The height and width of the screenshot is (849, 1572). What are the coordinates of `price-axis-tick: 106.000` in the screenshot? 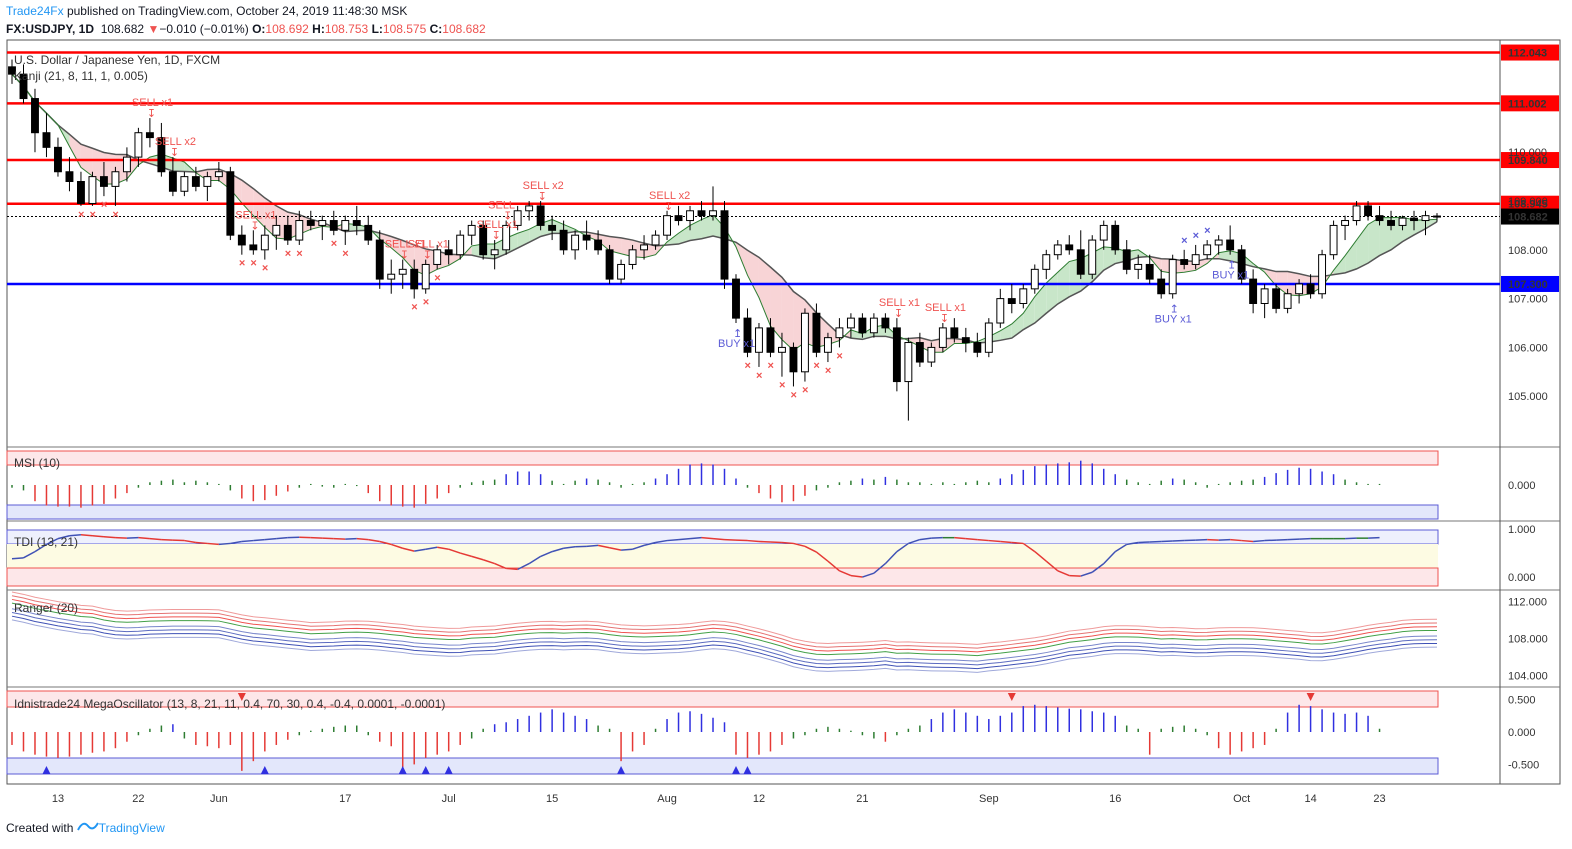 It's located at (1528, 348).